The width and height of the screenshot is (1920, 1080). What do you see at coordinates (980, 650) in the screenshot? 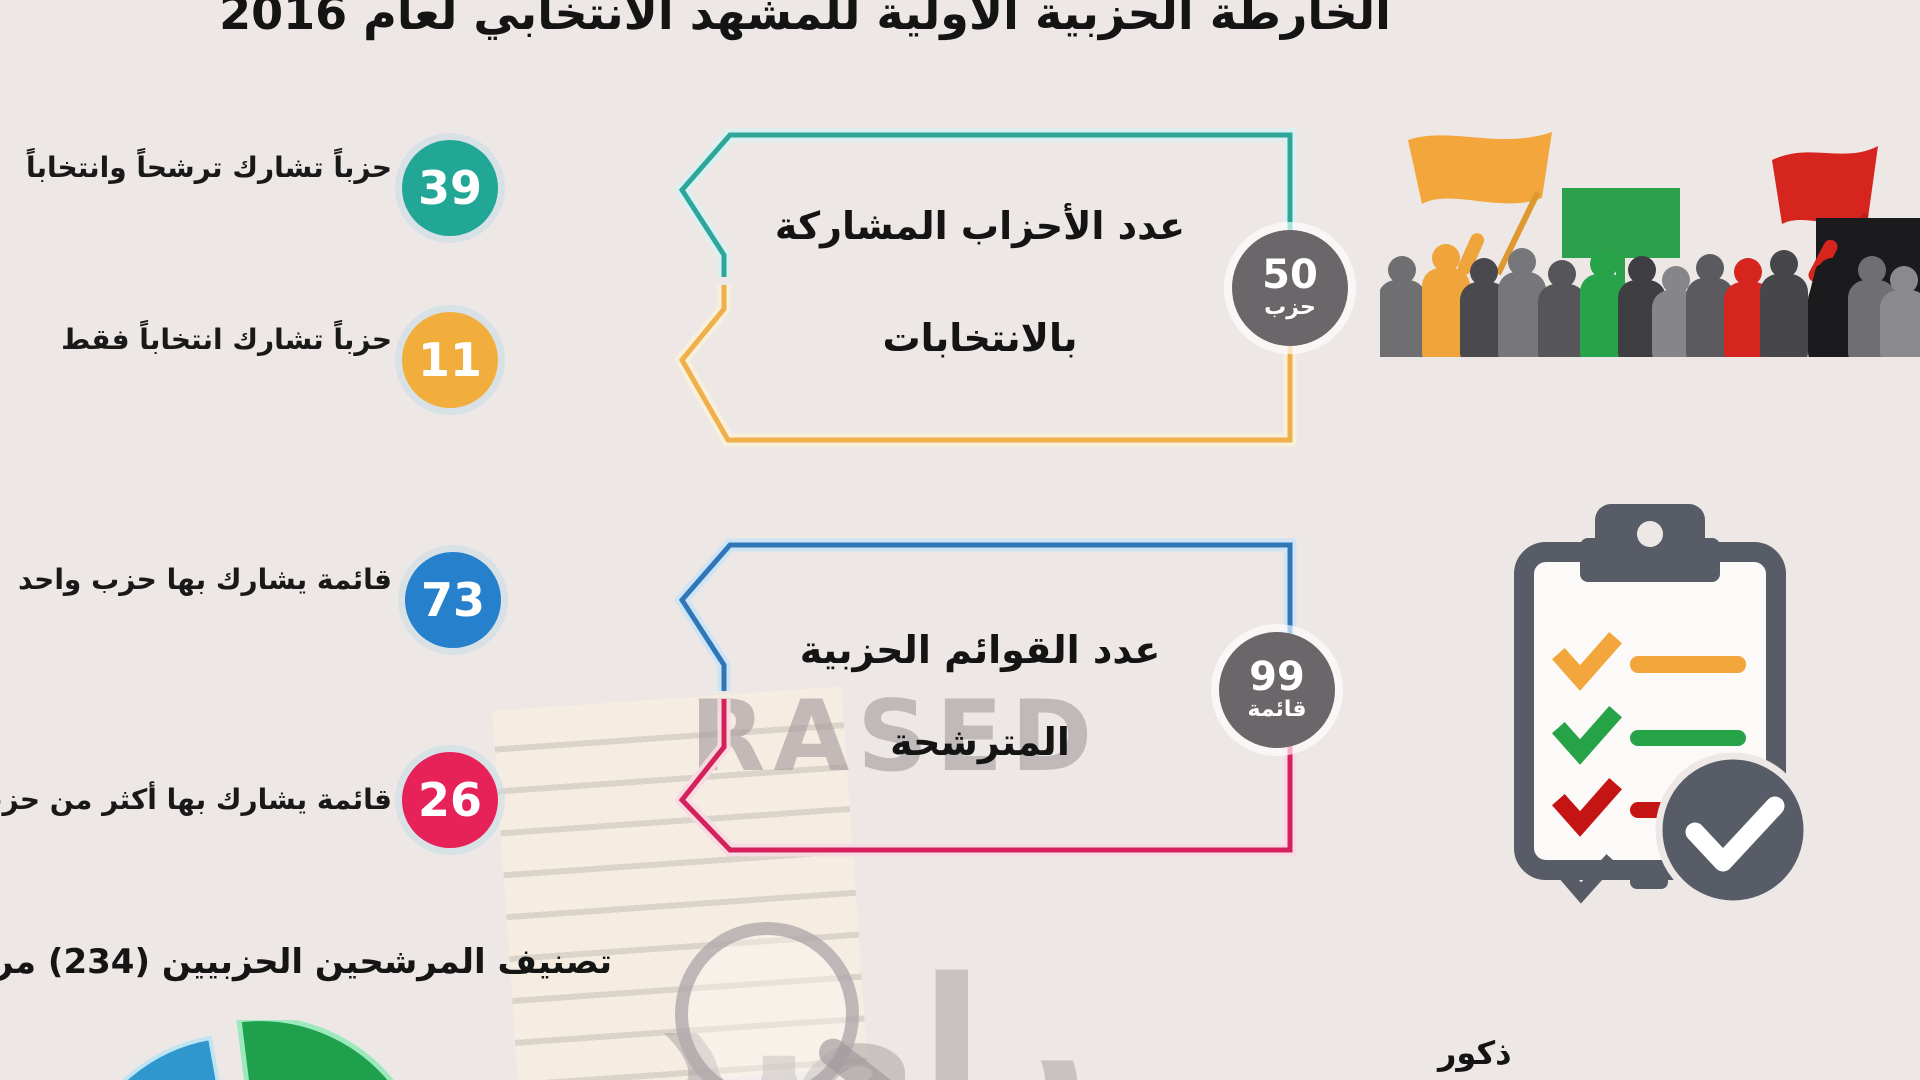
I see `lists-heading-line1: عدد القوائم الحزبية` at bounding box center [980, 650].